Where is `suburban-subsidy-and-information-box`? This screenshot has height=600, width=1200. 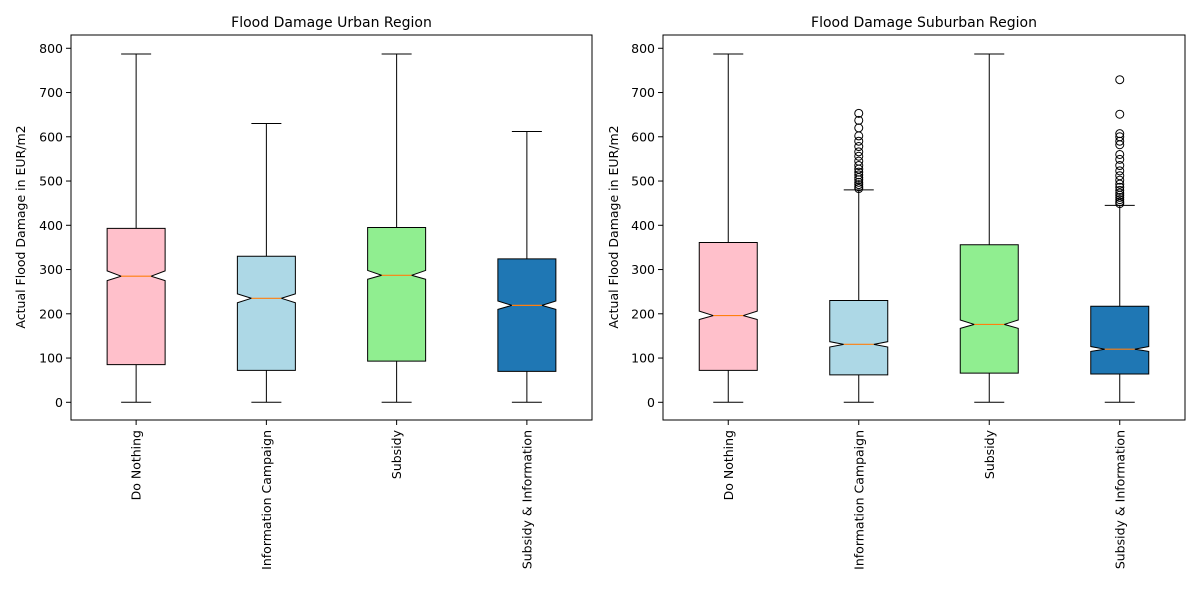 suburban-subsidy-and-information-box is located at coordinates (1120, 239).